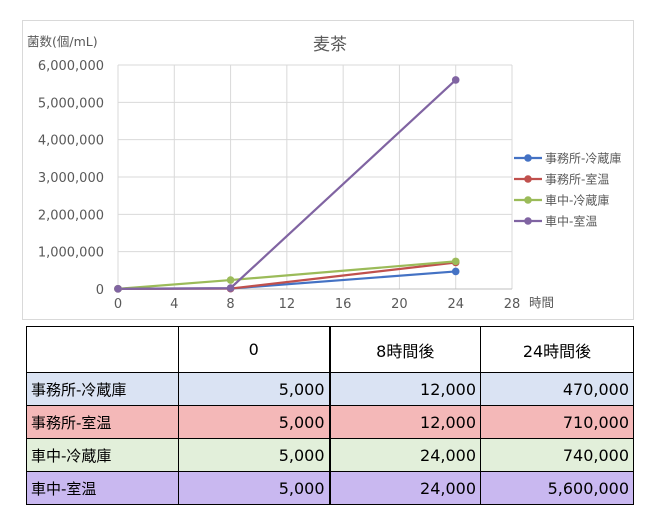  Describe the element at coordinates (230, 304) in the screenshot. I see `x-tick-label: 8` at that location.